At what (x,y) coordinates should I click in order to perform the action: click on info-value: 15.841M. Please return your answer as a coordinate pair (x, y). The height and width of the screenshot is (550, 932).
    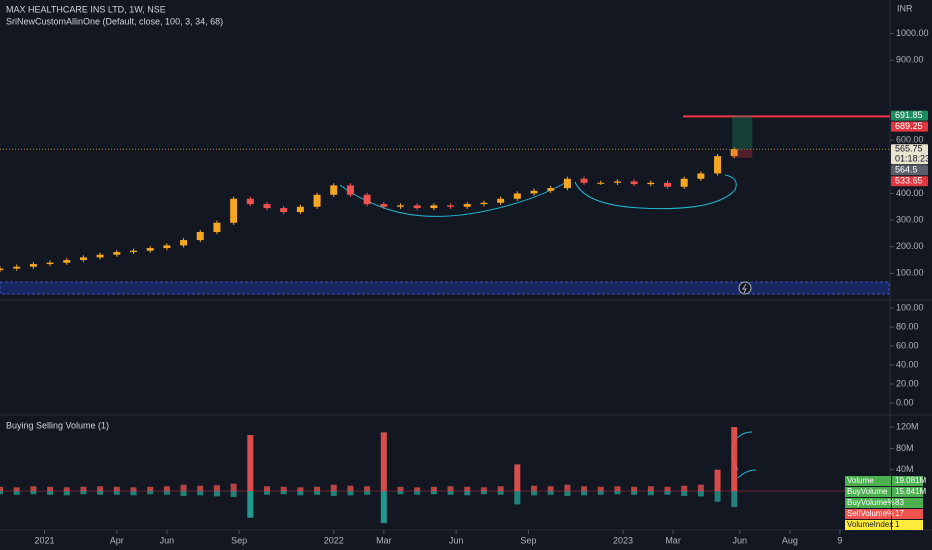
    Looking at the image, I should click on (910, 491).